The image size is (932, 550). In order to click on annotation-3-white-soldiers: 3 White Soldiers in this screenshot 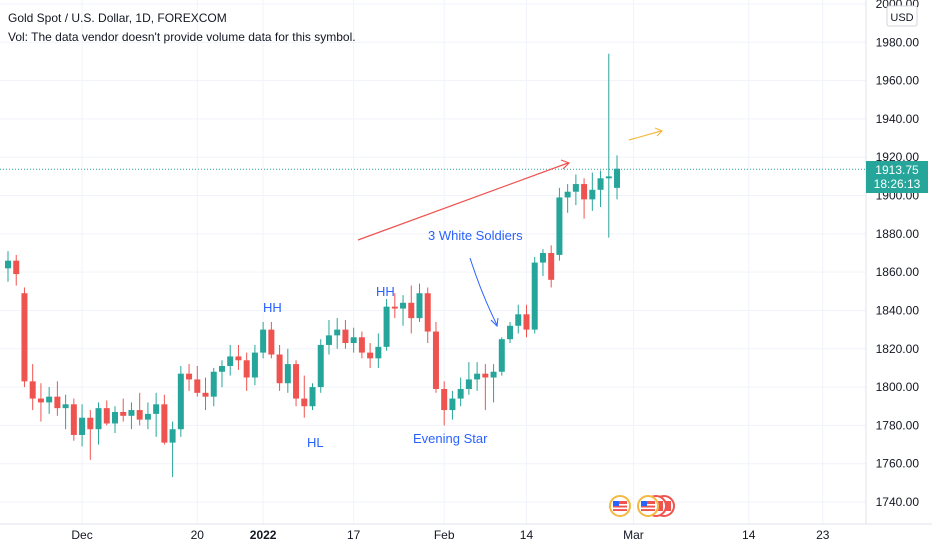, I will do `click(475, 235)`.